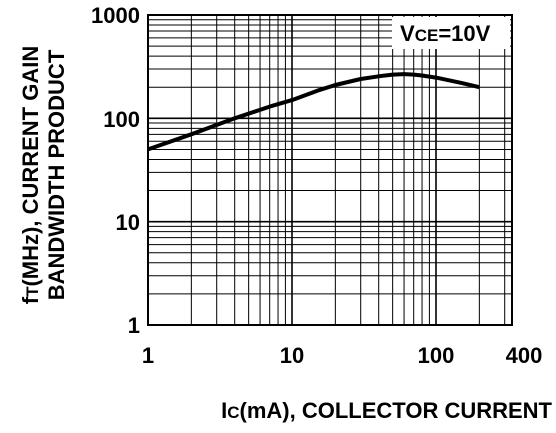  I want to click on x-tick-label-10: 10, so click(292, 355).